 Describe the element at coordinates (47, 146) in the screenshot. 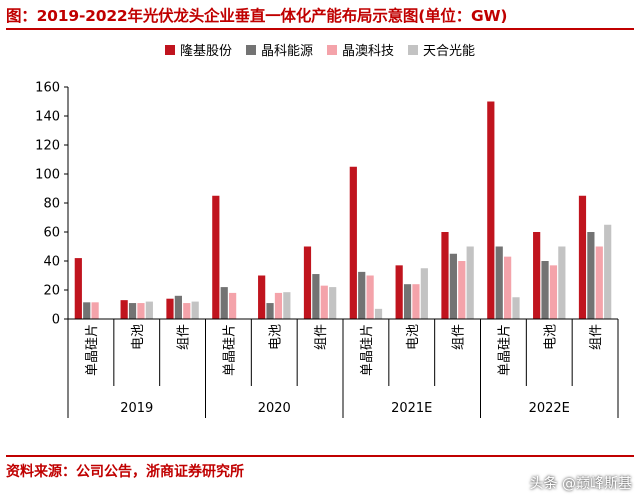

I see `y-tick-label: 120` at that location.